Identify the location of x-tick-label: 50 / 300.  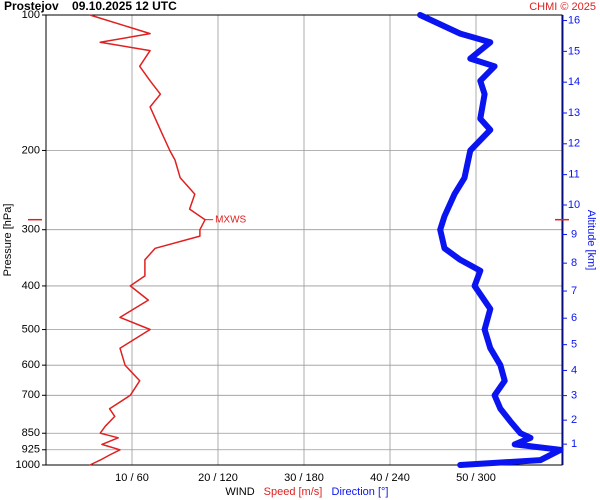
(476, 478).